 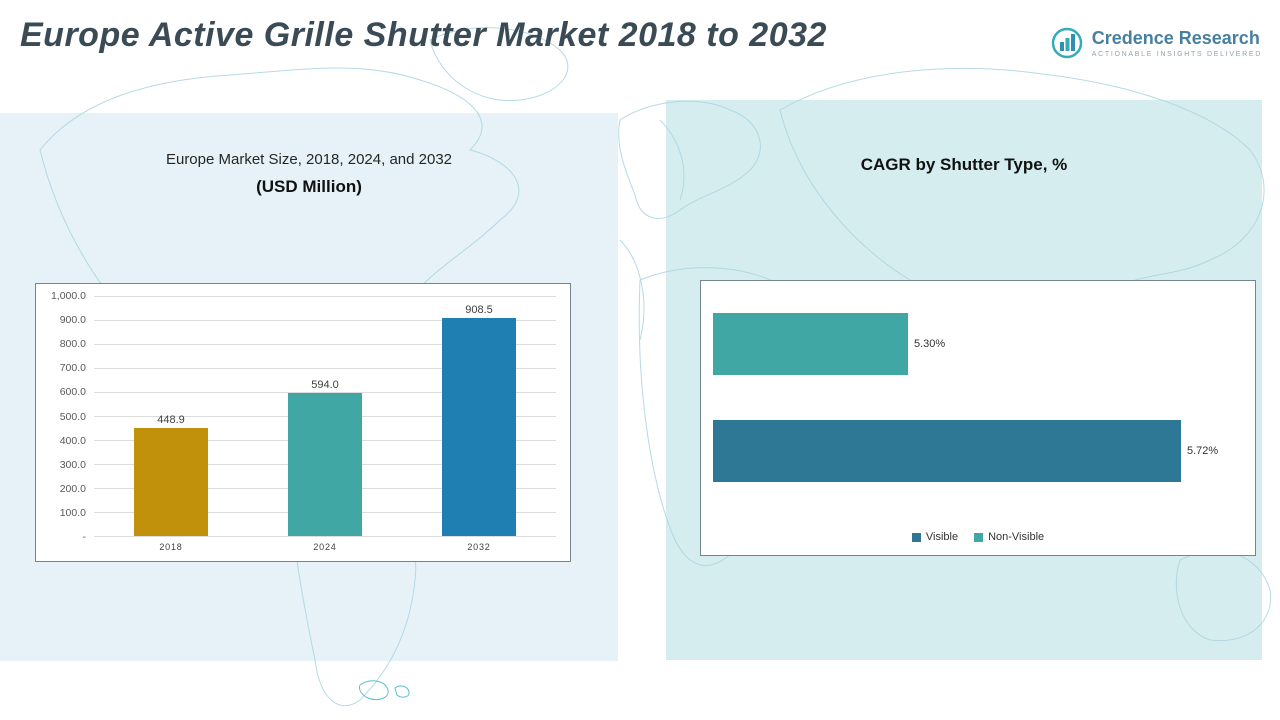 I want to click on y-tick-label: 700.0, so click(x=72, y=368).